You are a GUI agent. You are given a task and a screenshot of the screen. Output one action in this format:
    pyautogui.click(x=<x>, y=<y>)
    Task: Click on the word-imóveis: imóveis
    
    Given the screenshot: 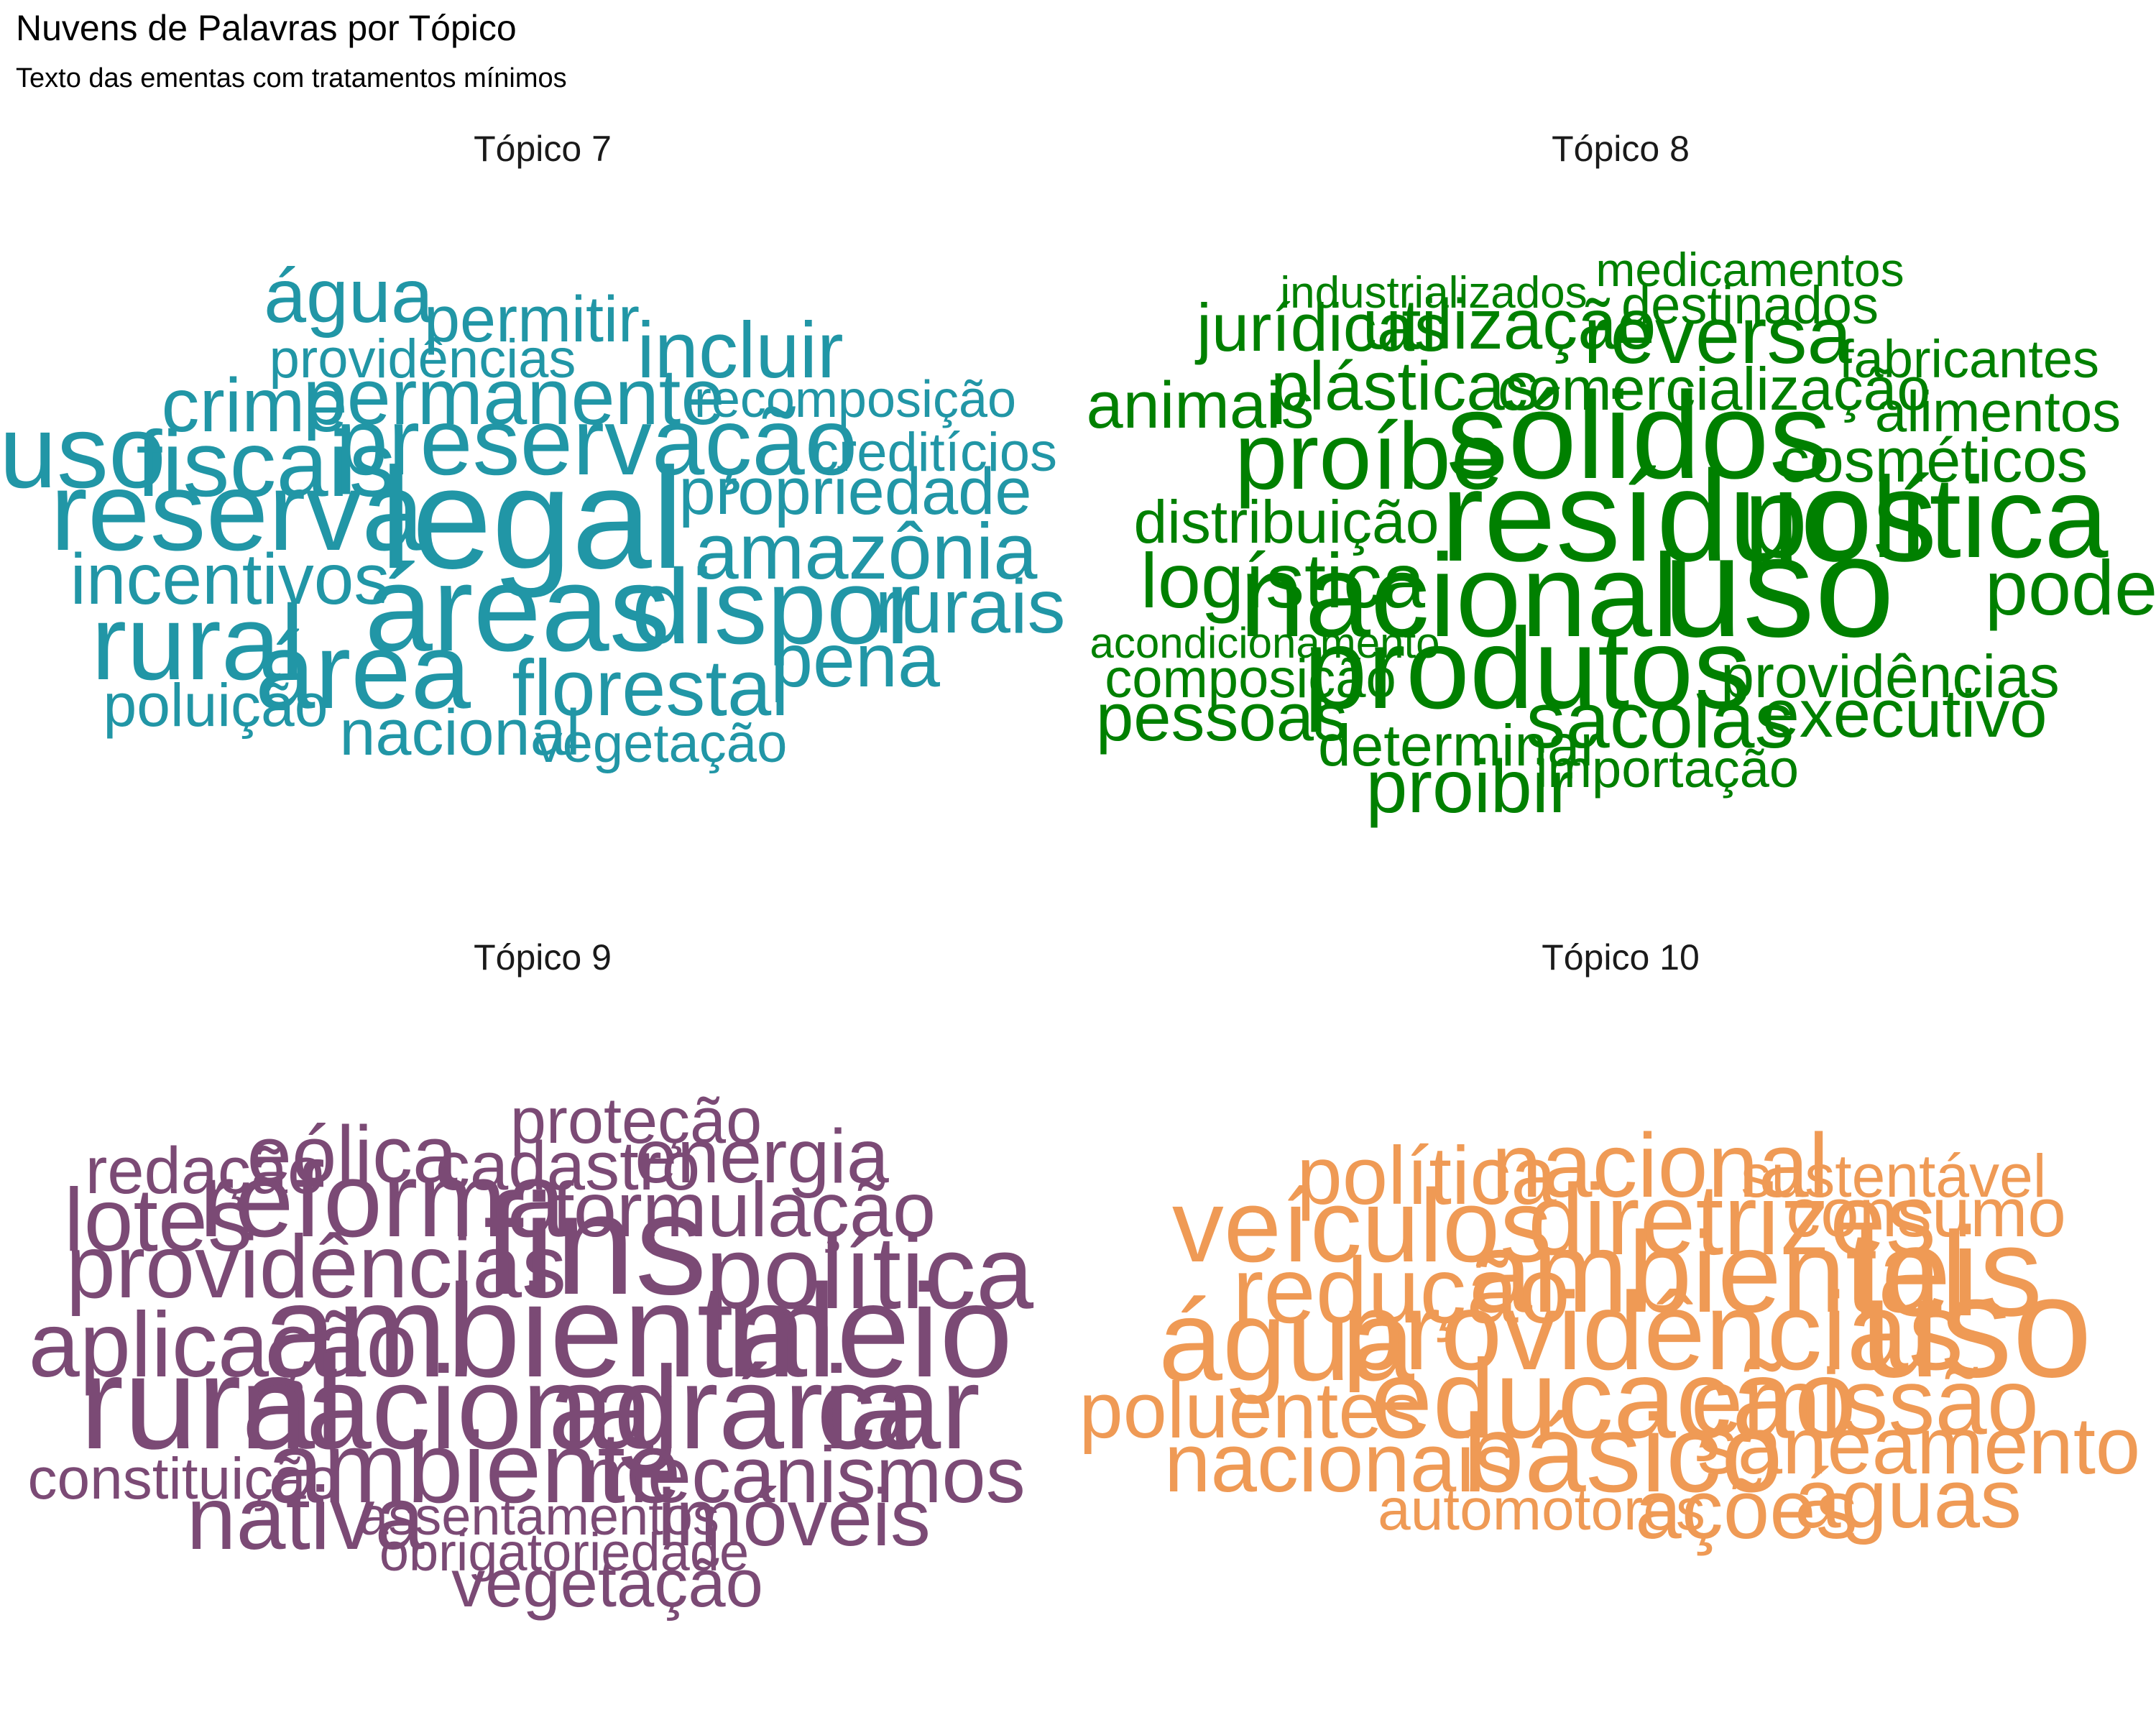 What is the action you would take?
    pyautogui.click(x=794, y=1518)
    